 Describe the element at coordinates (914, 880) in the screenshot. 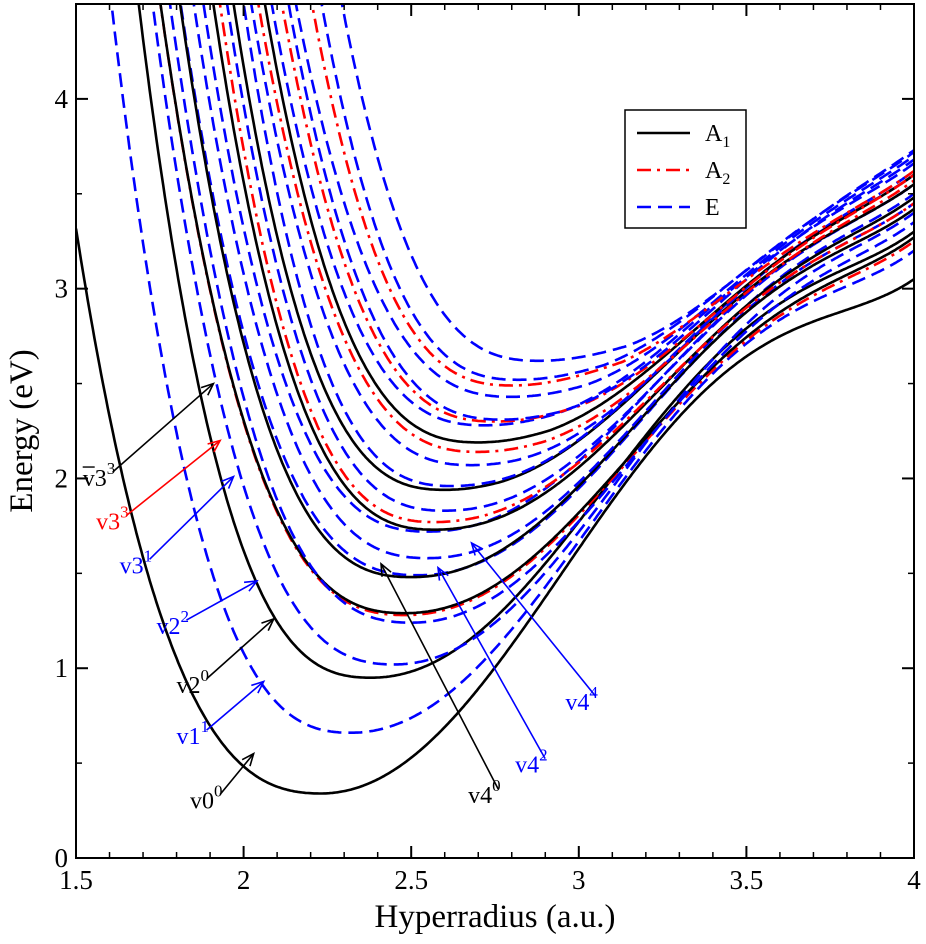

I see `x-tick-label: 4` at that location.